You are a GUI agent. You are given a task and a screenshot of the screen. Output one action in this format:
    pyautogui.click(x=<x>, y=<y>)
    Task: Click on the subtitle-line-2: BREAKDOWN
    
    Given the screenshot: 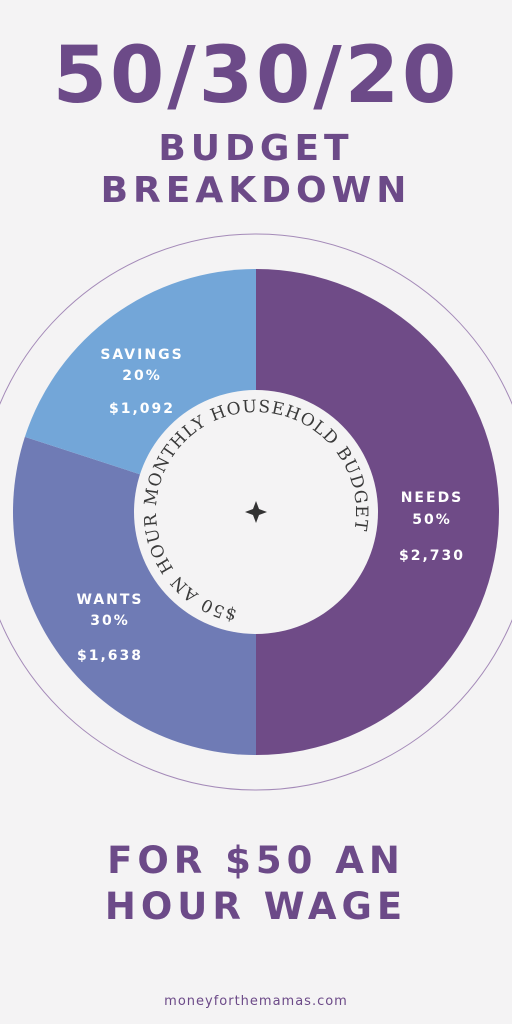 What is the action you would take?
    pyautogui.click(x=256, y=190)
    